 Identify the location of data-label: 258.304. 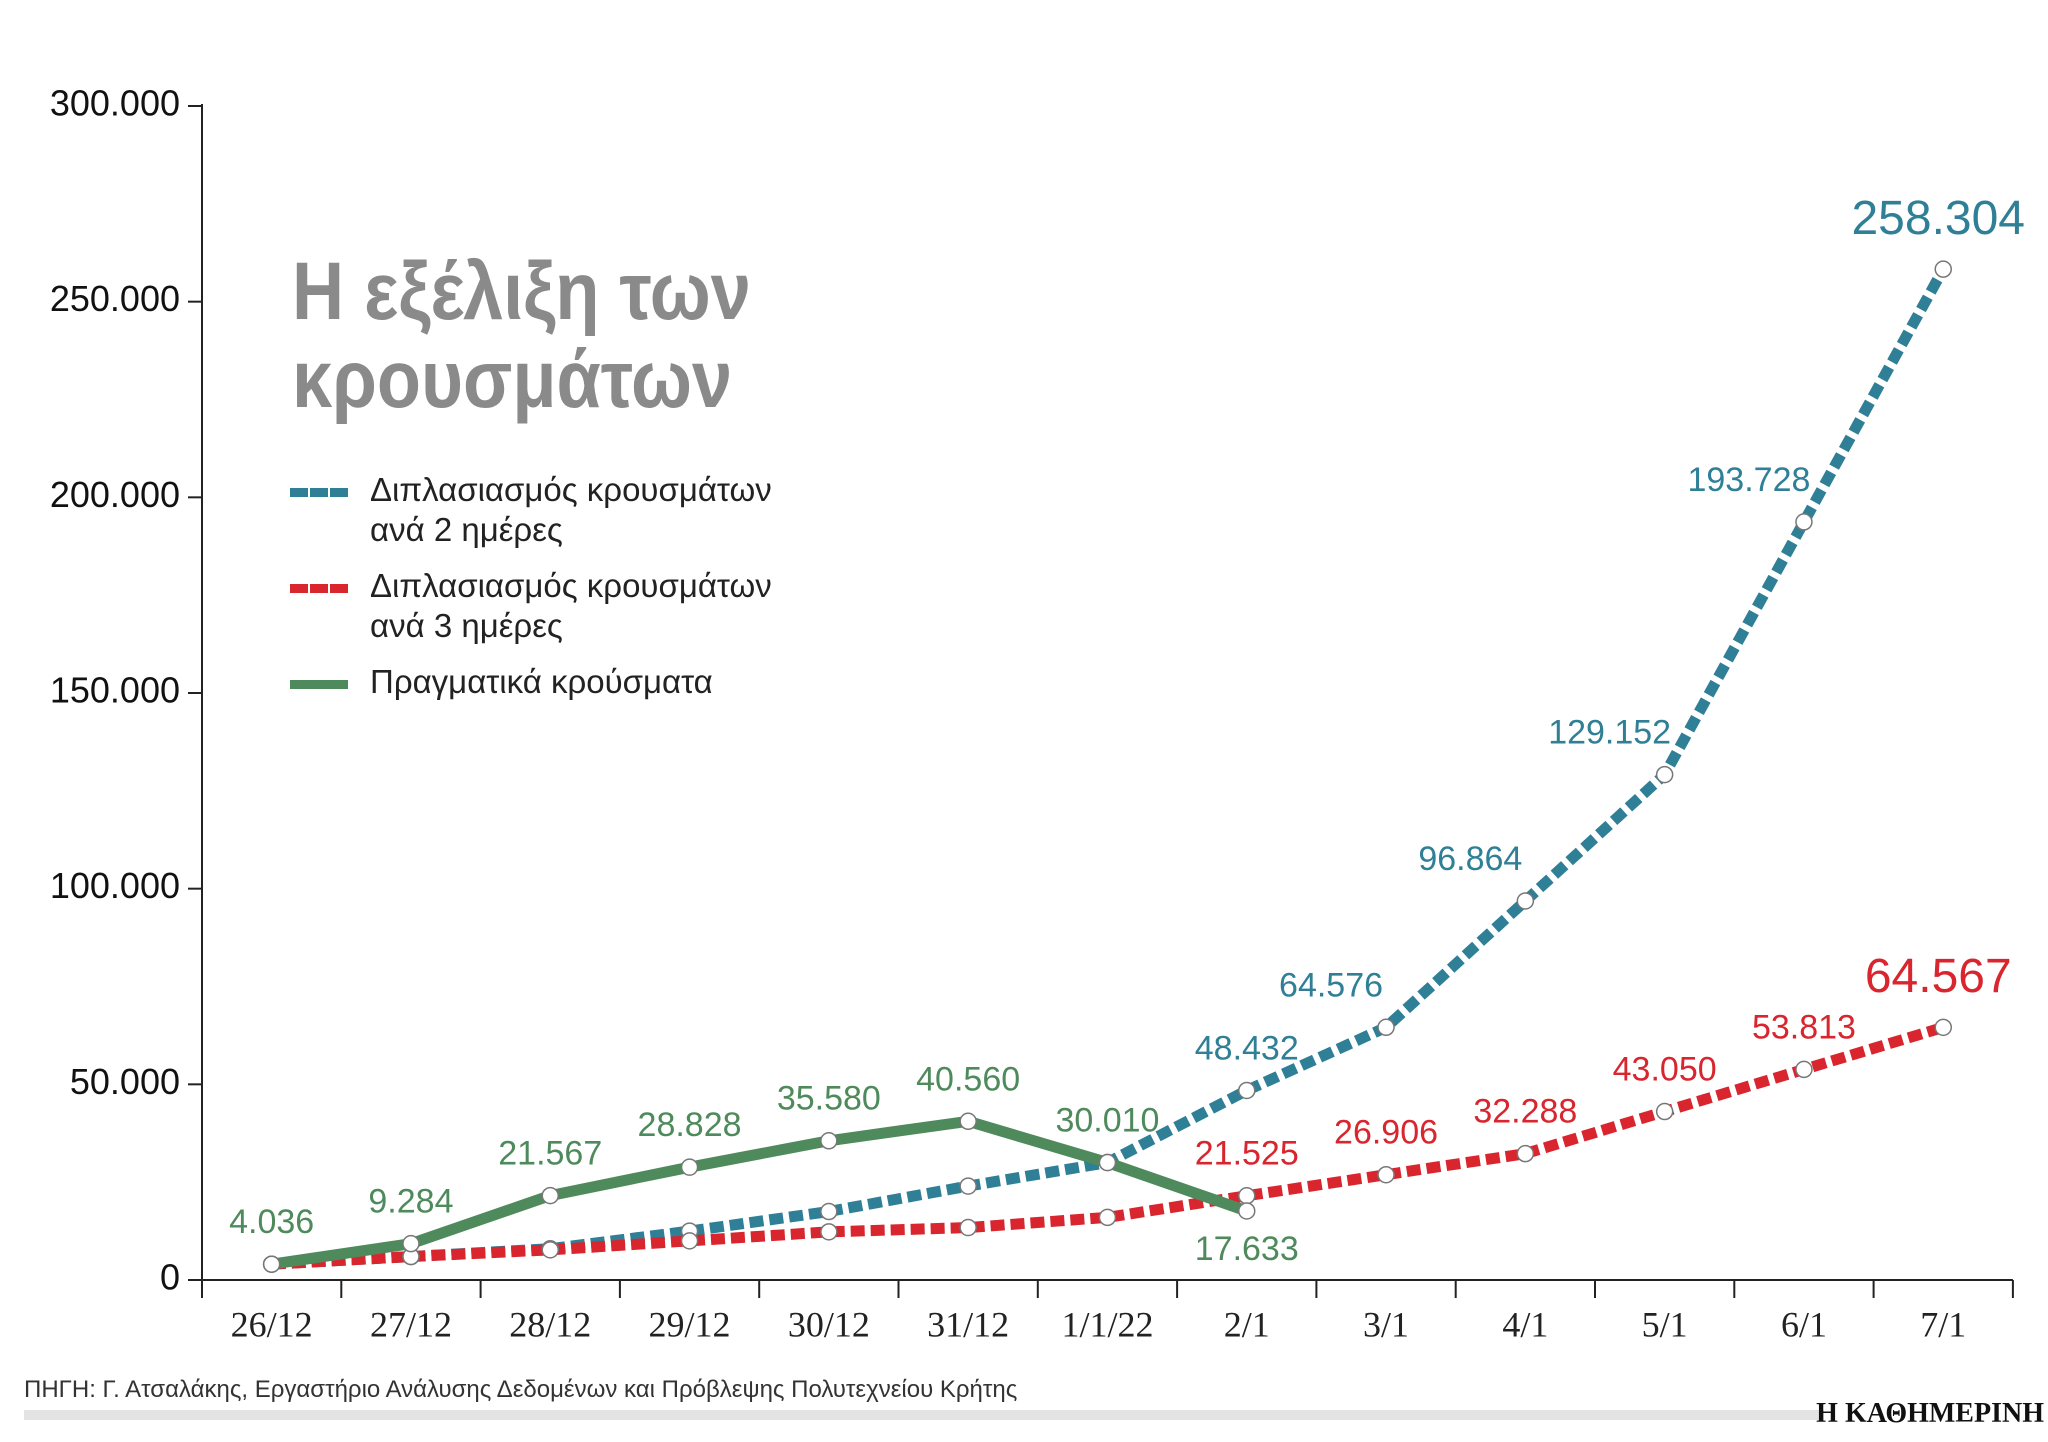
(1938, 218).